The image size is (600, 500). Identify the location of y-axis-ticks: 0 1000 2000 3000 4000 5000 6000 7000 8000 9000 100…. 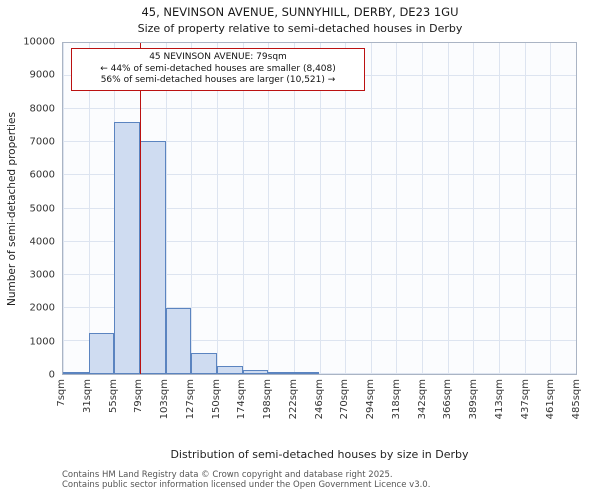
(29, 209).